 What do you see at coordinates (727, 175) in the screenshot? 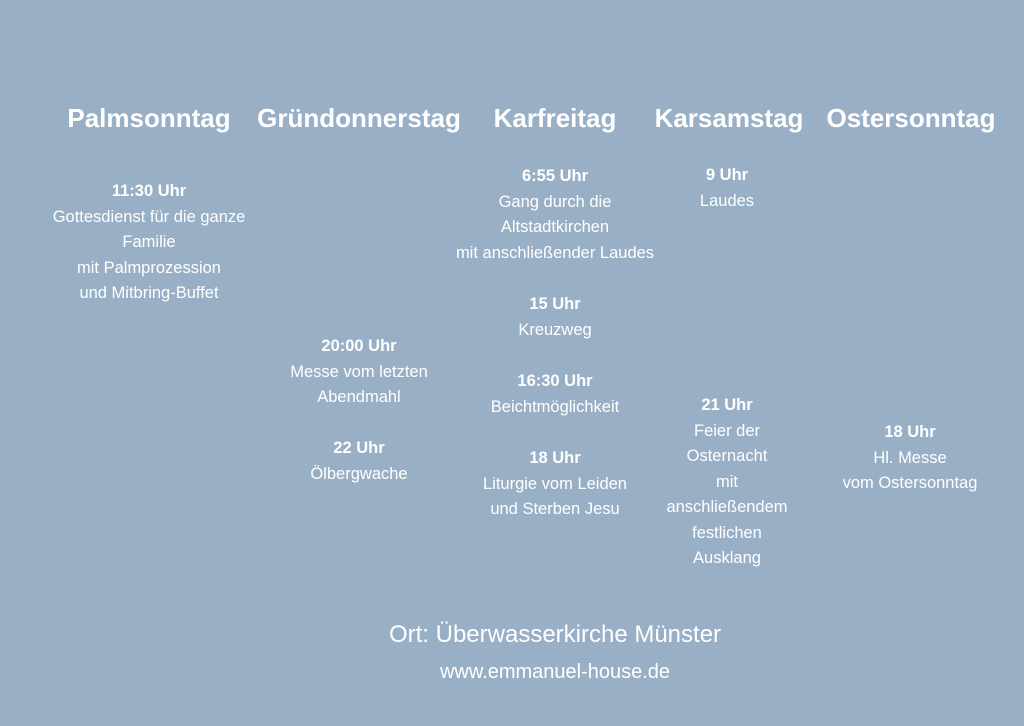
I see `event-time: 9 Uhr` at bounding box center [727, 175].